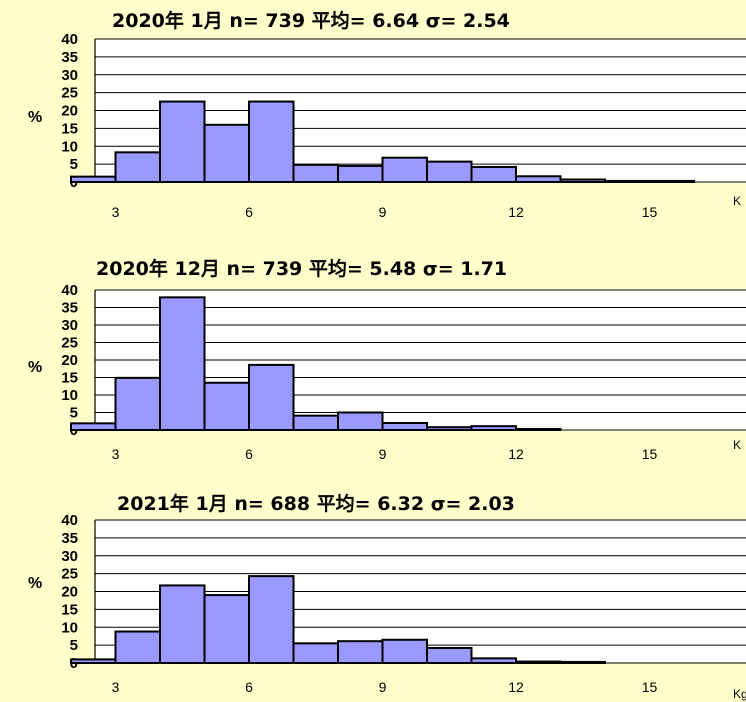  What do you see at coordinates (739, 694) in the screenshot?
I see `x-unit-label: Kg` at bounding box center [739, 694].